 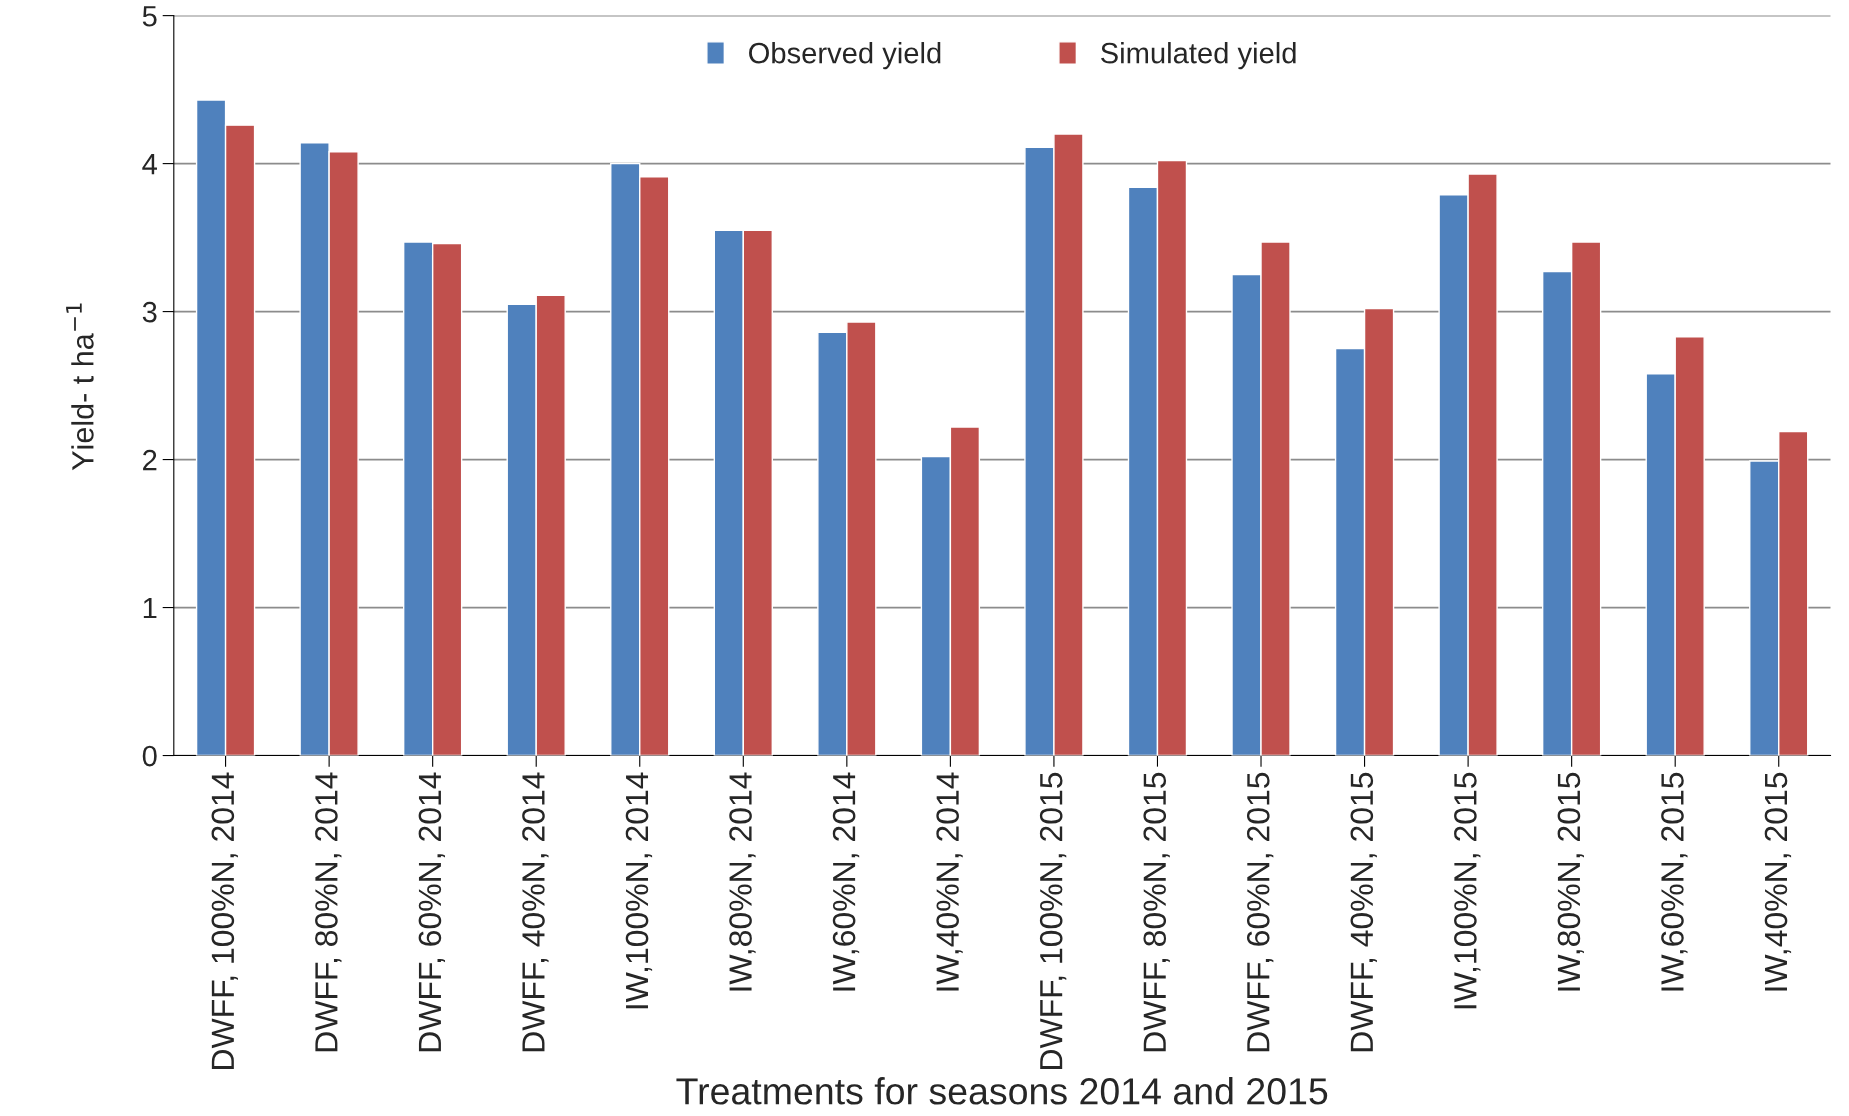 I want to click on y-tick-label: 5, so click(x=149, y=16).